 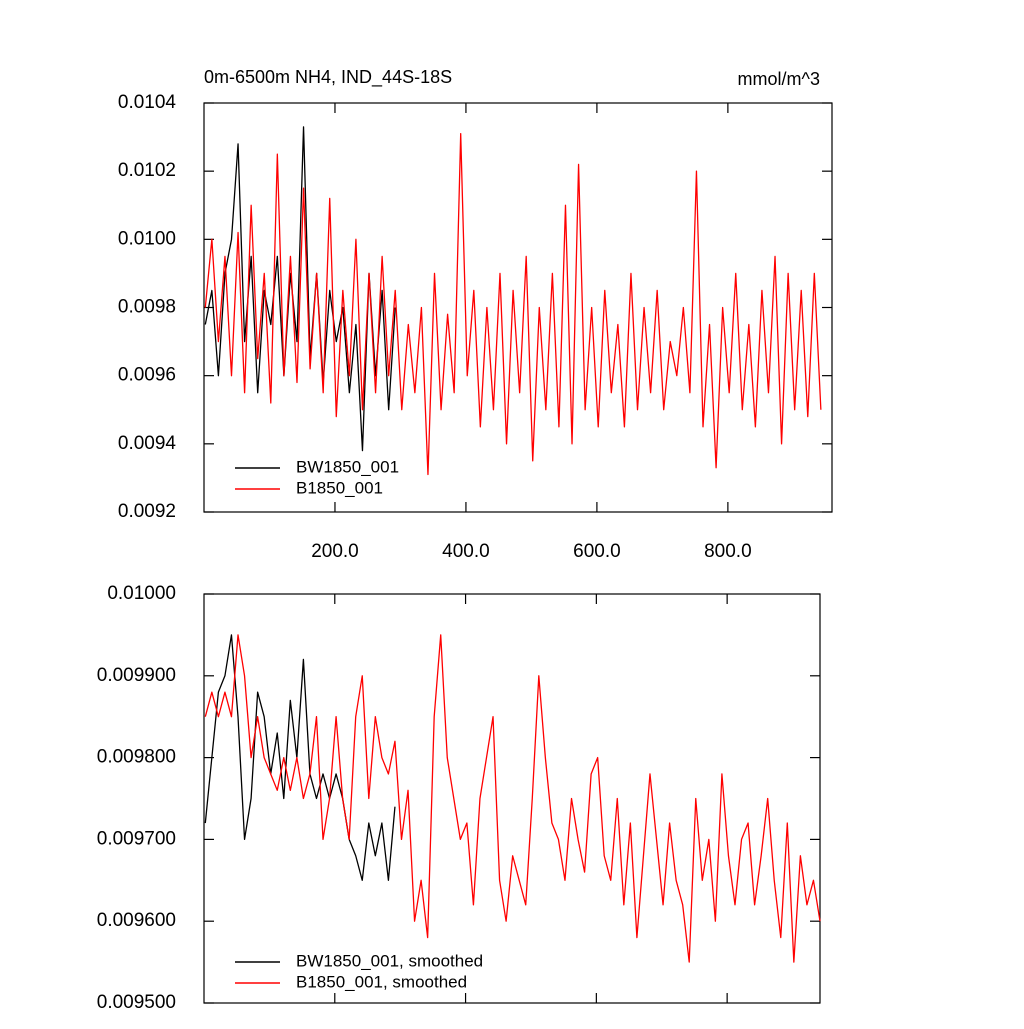 I want to click on x-tick-label: 200.0, so click(x=335, y=551).